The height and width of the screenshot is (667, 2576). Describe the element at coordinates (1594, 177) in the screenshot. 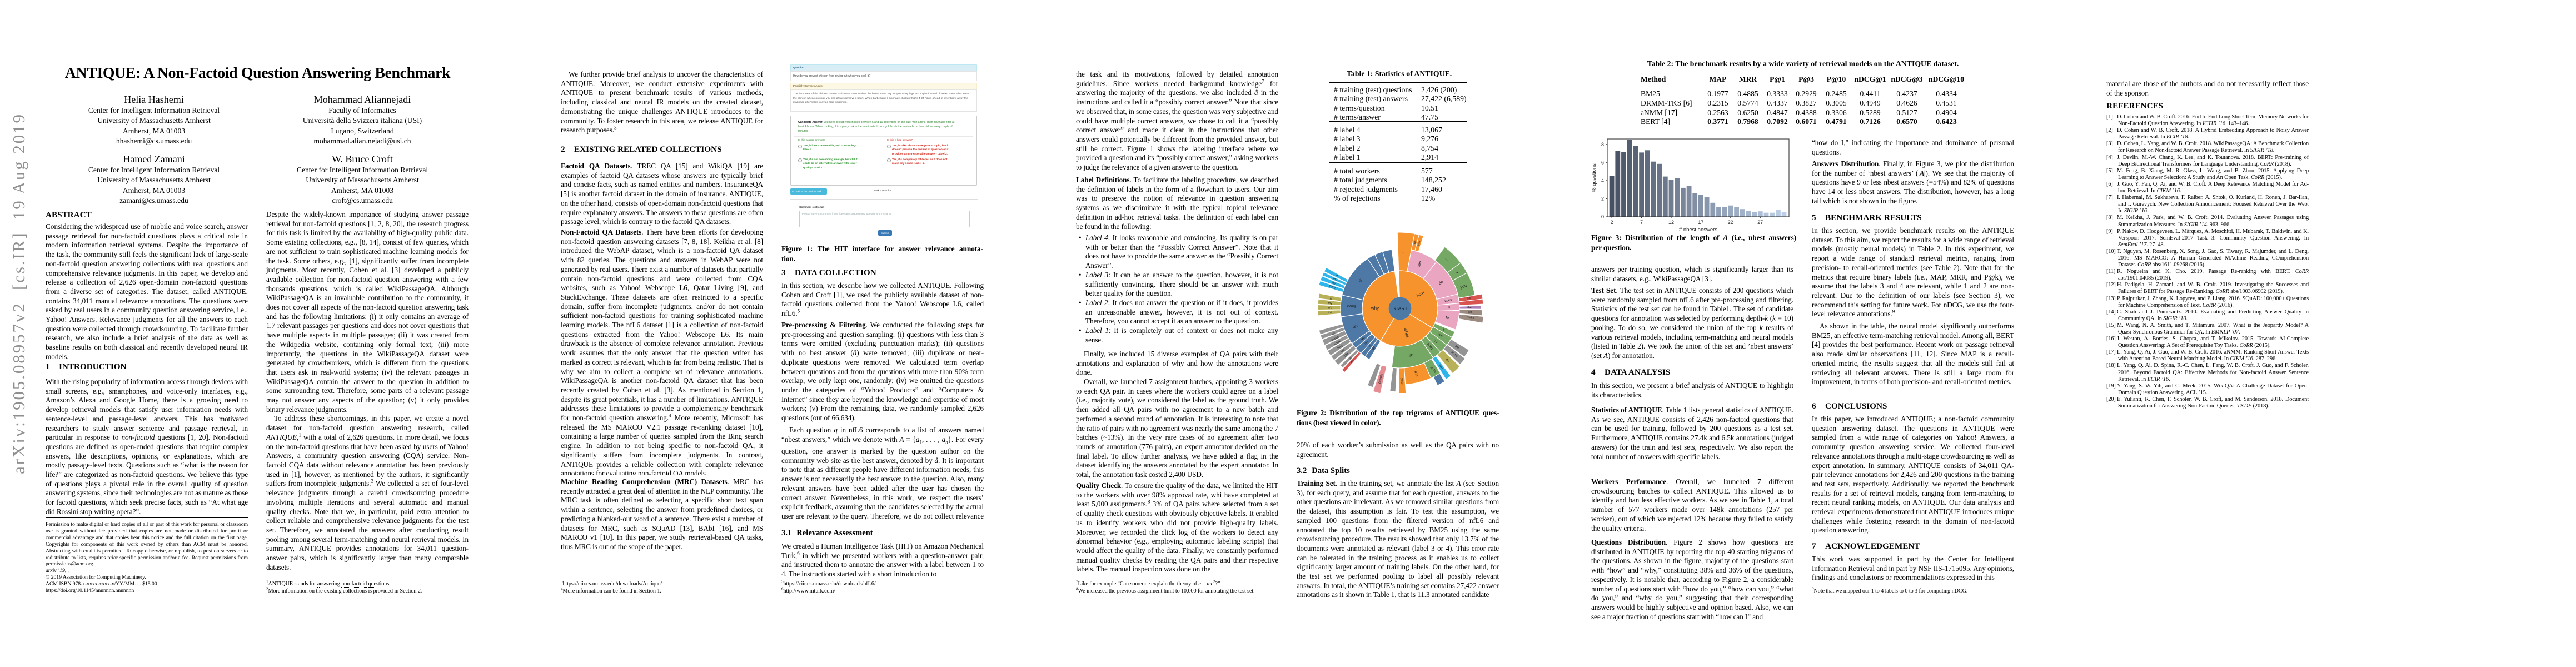

I see `svg-text: % questions` at that location.